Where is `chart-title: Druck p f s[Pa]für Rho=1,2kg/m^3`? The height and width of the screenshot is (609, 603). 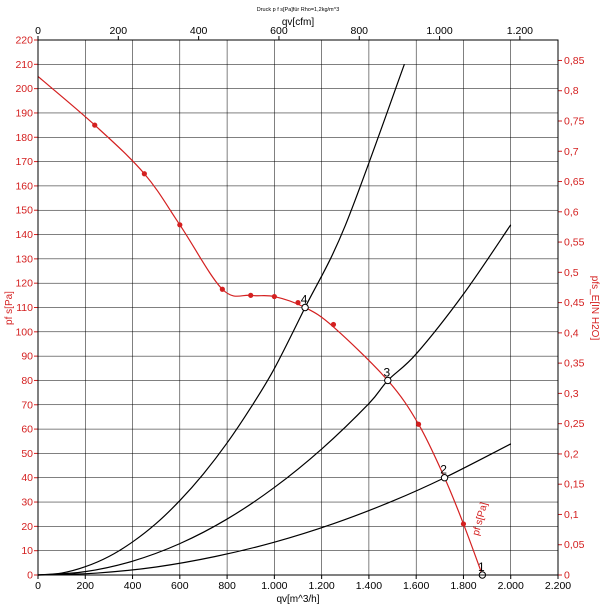
chart-title: Druck p f s[Pa]für Rho=1,2kg/m^3 is located at coordinates (298, 10).